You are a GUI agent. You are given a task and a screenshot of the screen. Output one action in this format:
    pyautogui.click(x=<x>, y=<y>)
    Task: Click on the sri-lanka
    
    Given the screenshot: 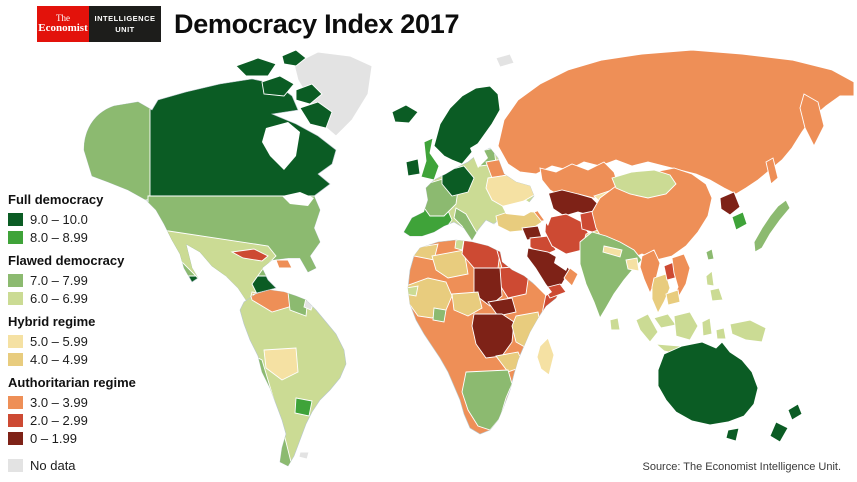 What is the action you would take?
    pyautogui.click(x=615, y=324)
    